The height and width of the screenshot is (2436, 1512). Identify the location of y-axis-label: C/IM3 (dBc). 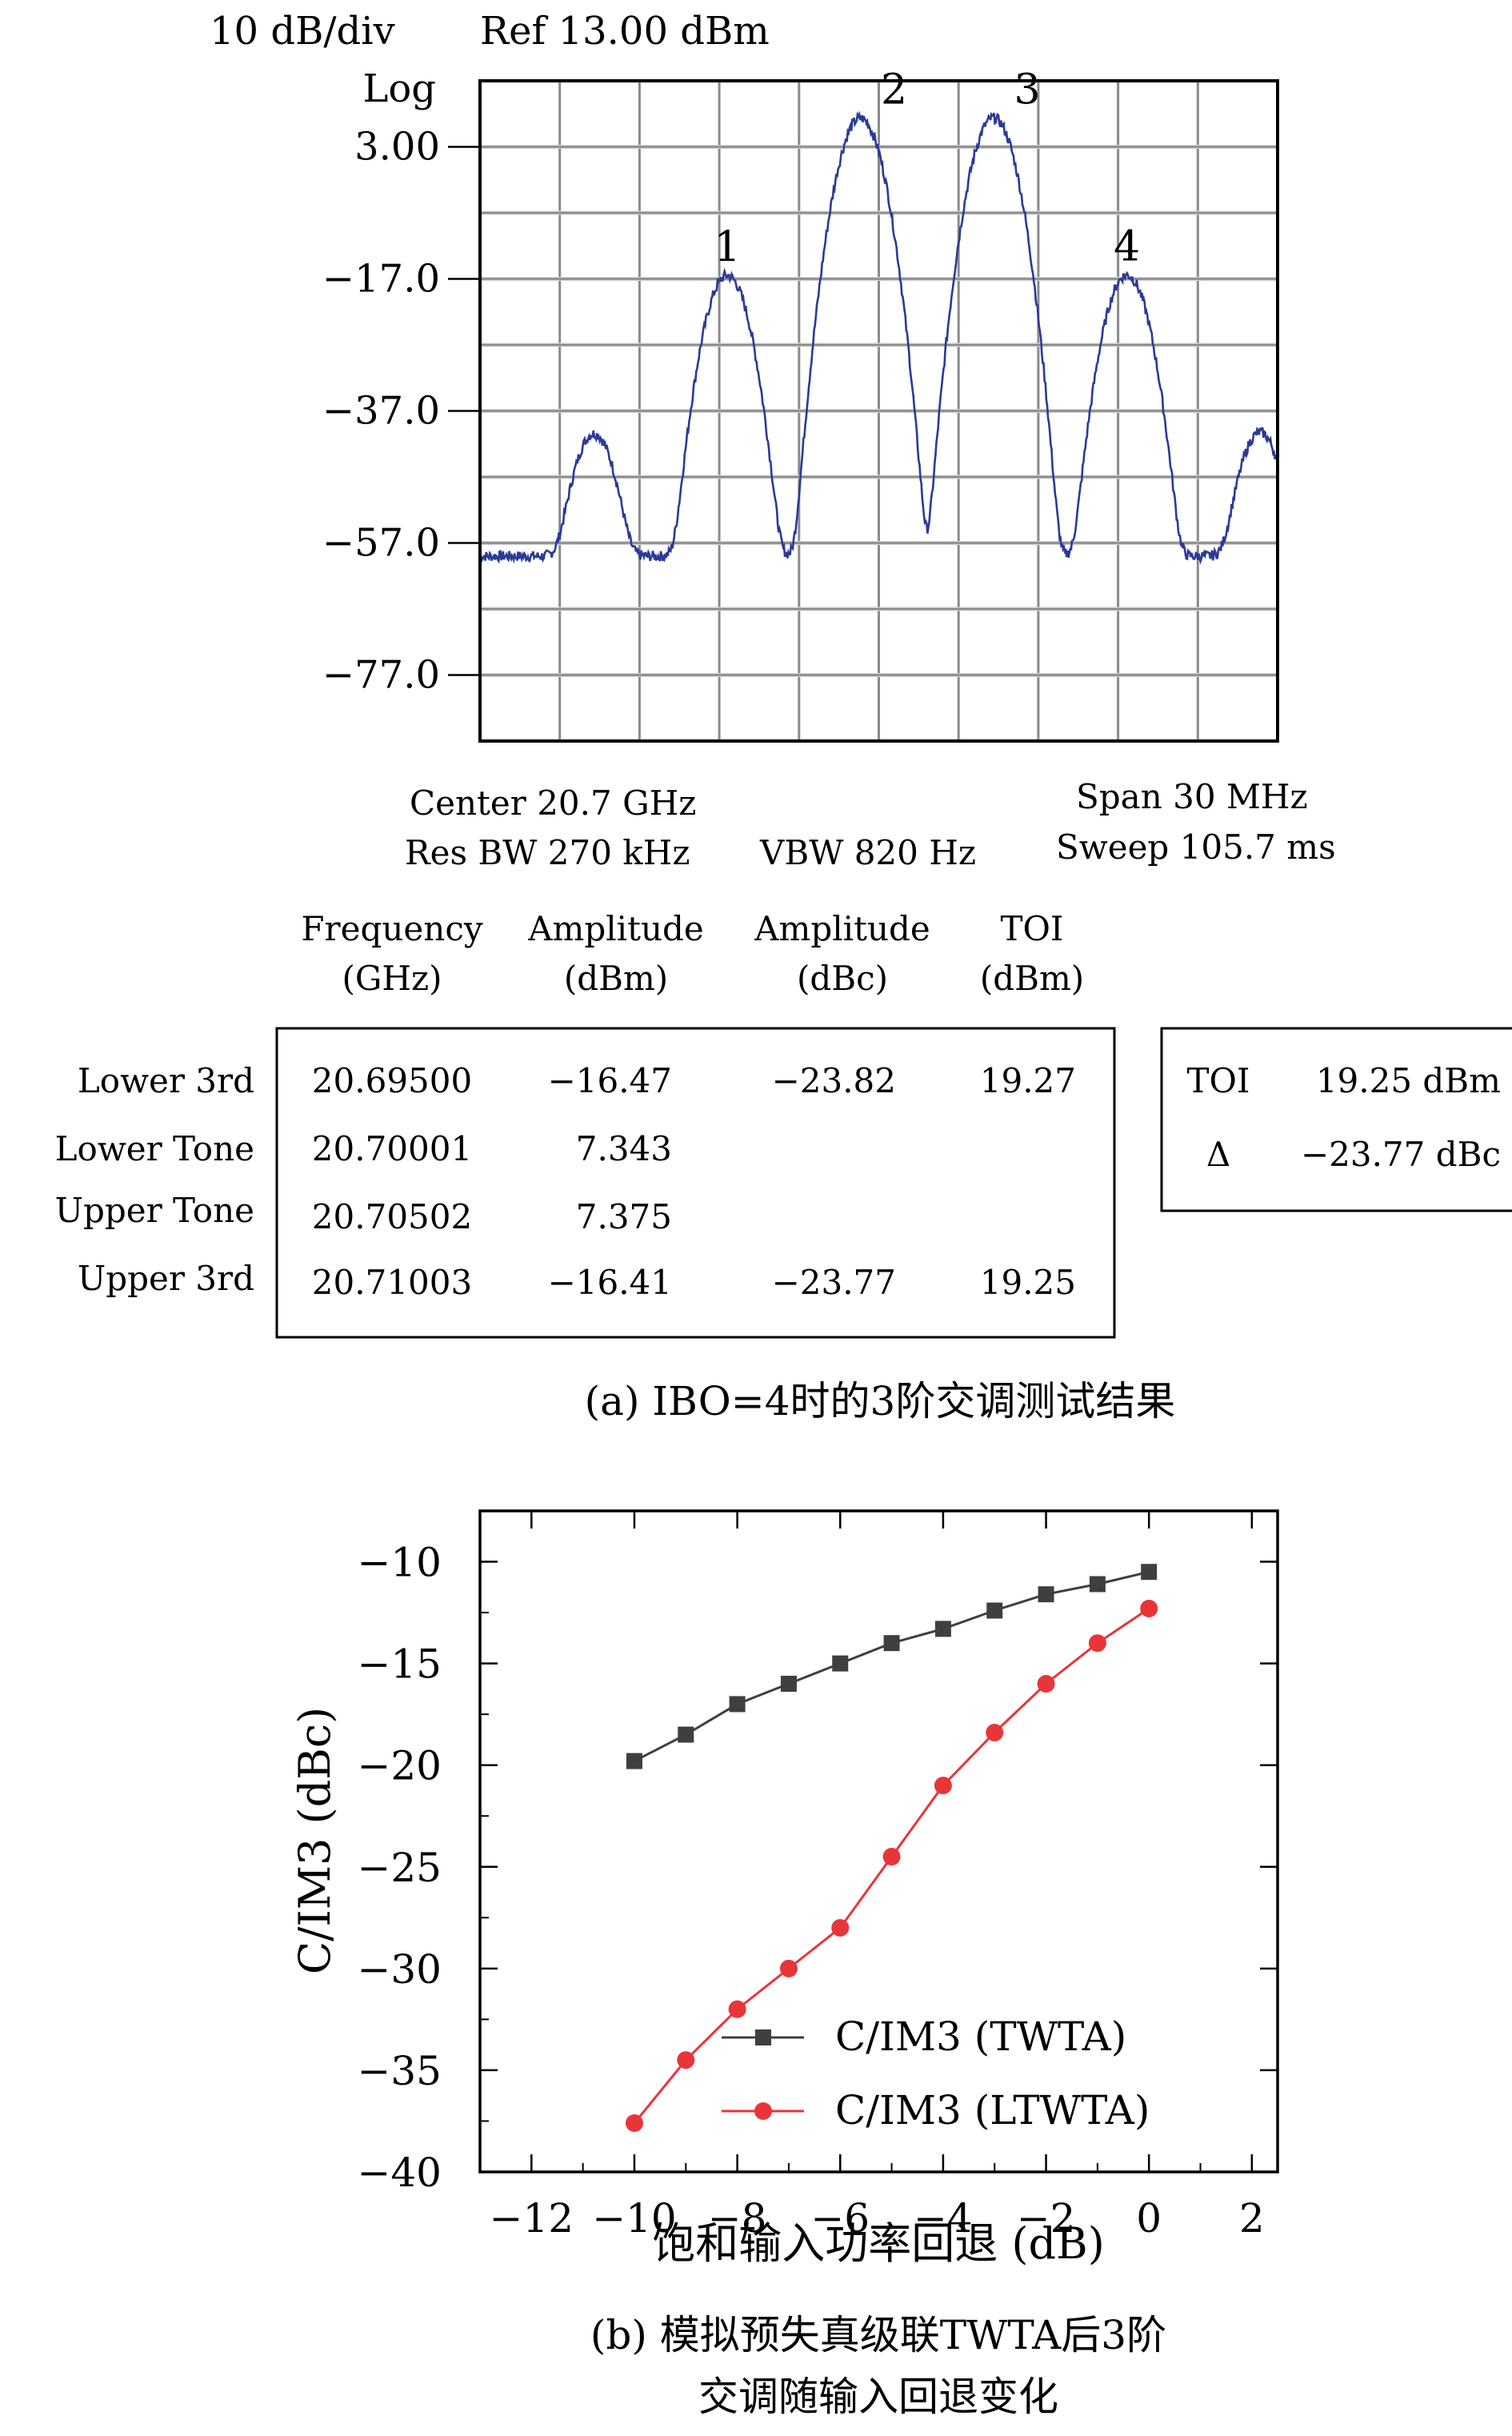
(315, 1840).